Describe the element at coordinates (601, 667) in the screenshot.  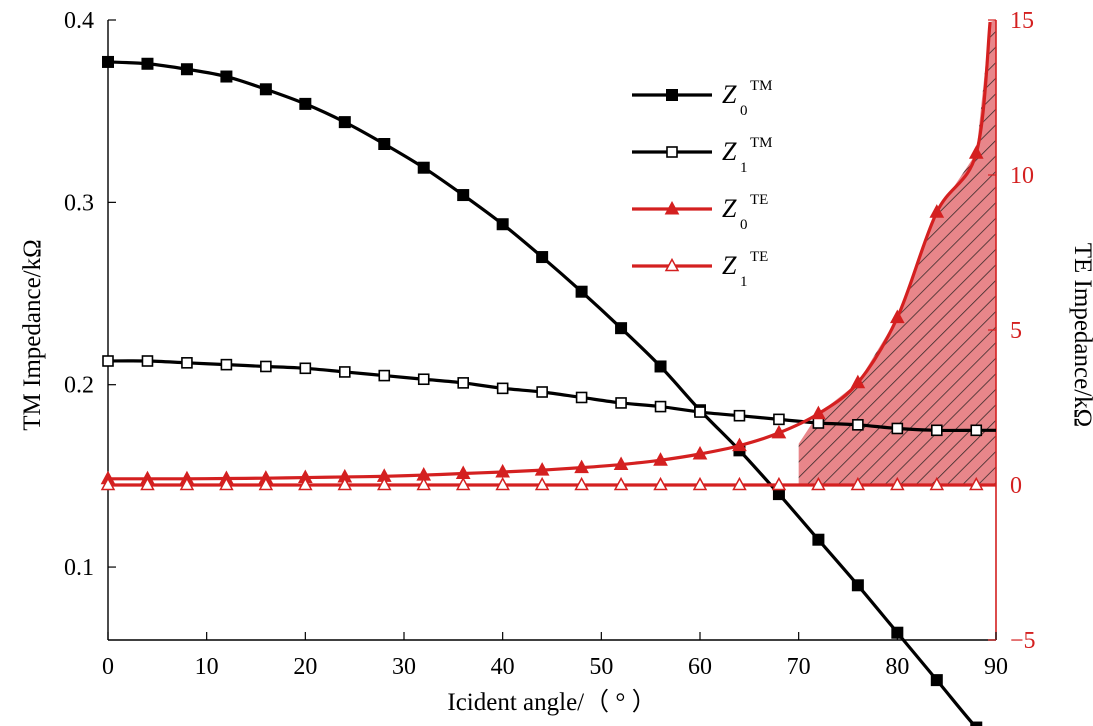
I see `x-tick-label: 50` at that location.